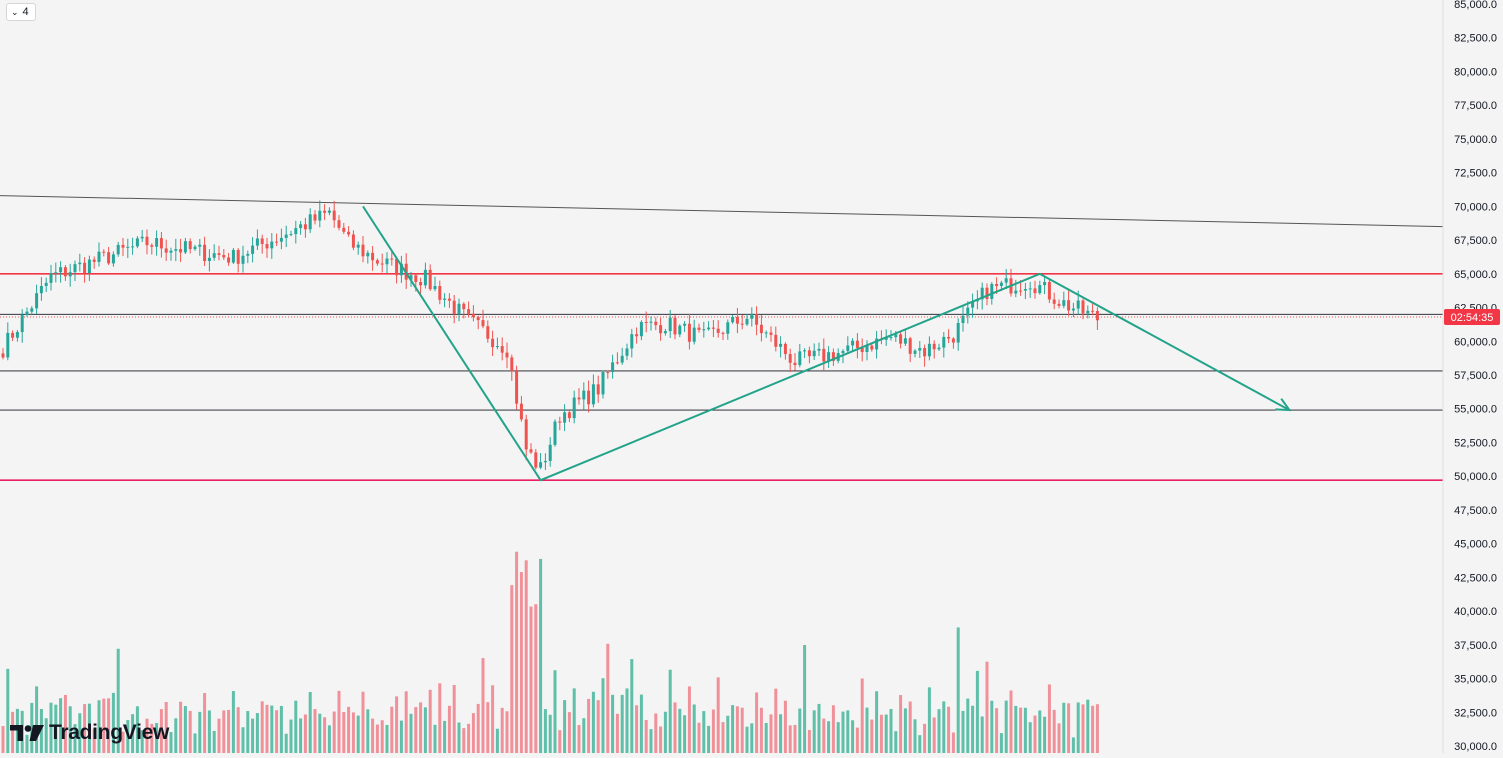 The width and height of the screenshot is (1503, 758). What do you see at coordinates (1475, 545) in the screenshot?
I see `price-tick-label: 45,000.0` at bounding box center [1475, 545].